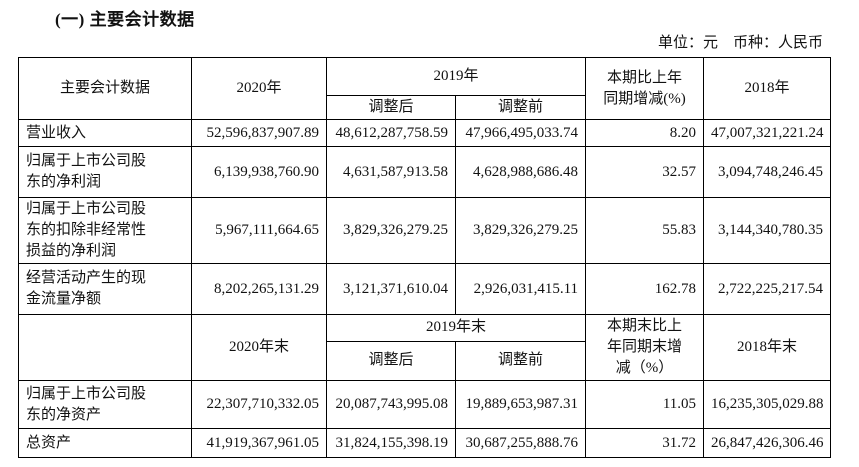  I want to click on header-2020-end: 2020年末, so click(259, 347).